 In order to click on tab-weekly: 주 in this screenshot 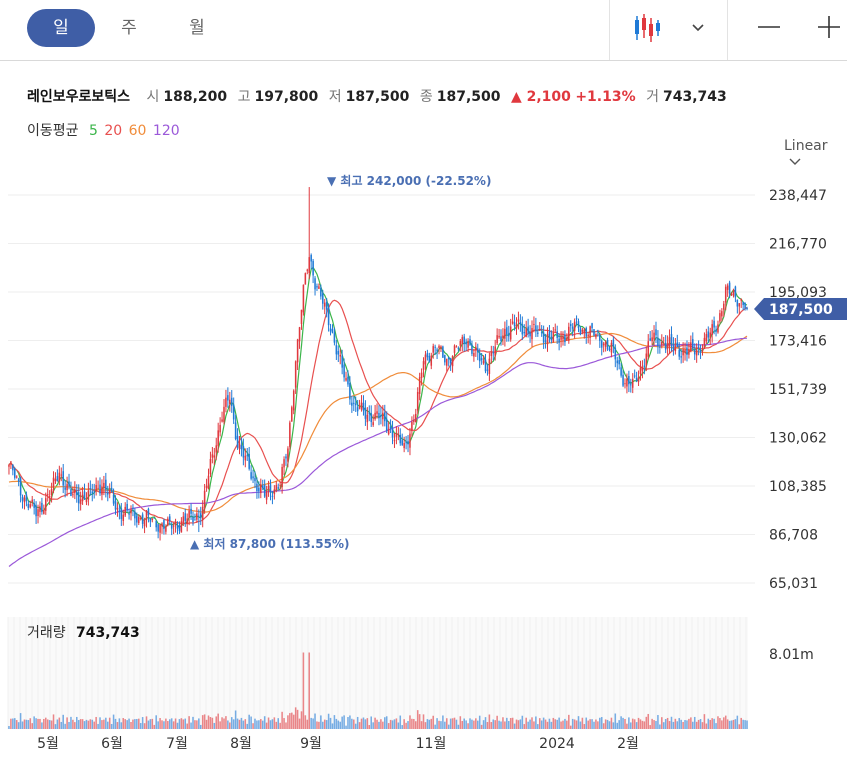, I will do `click(129, 28)`.